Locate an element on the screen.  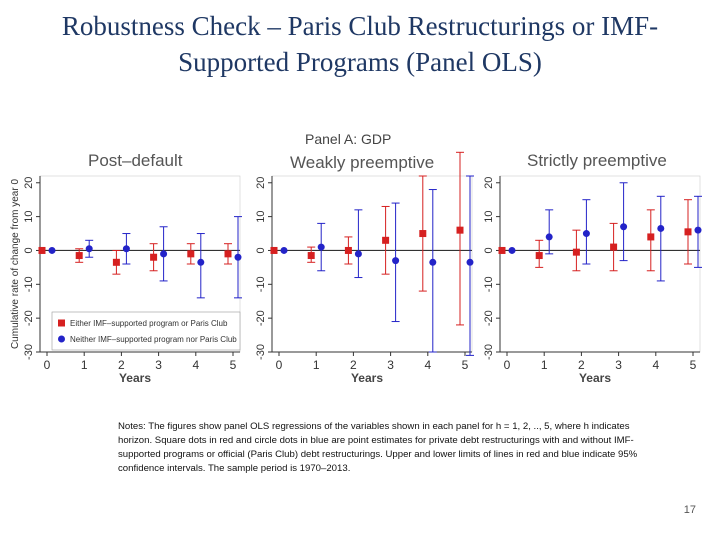
x-axis-title-1: Years is located at coordinates (135, 378).